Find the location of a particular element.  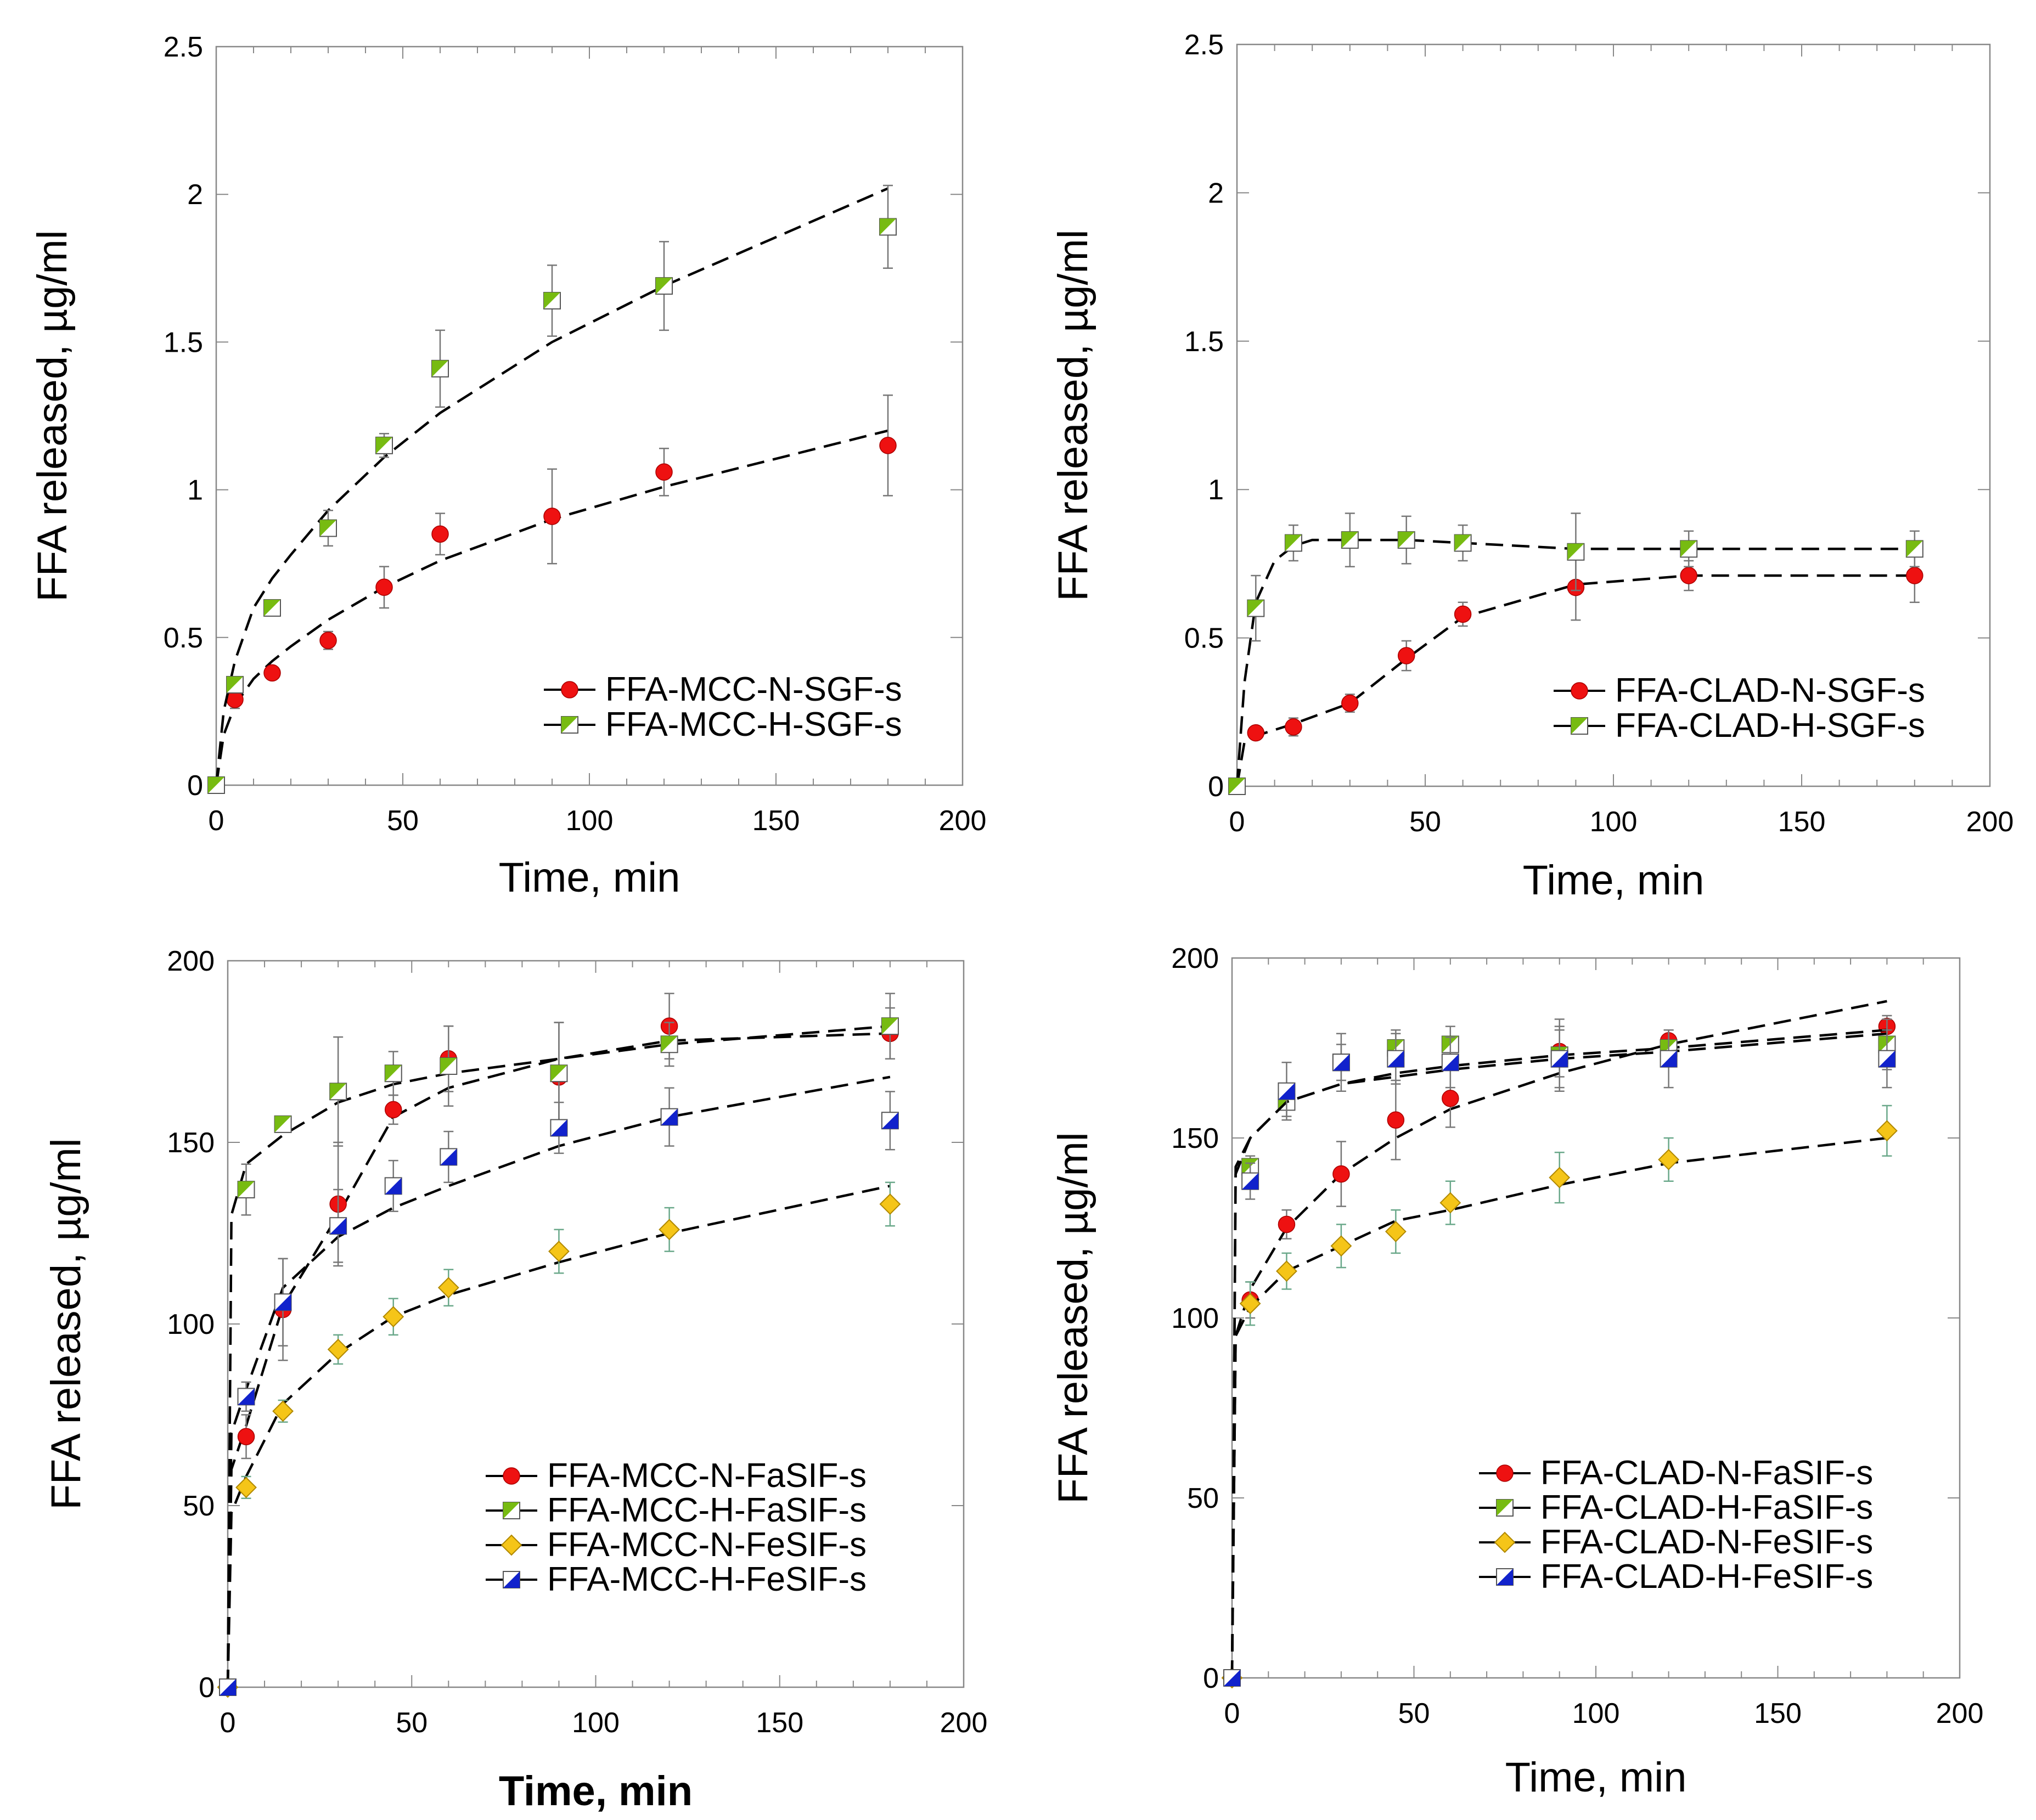

legend-entry: FFA-MCC-N-FaSIF-s is located at coordinates (676, 1476).